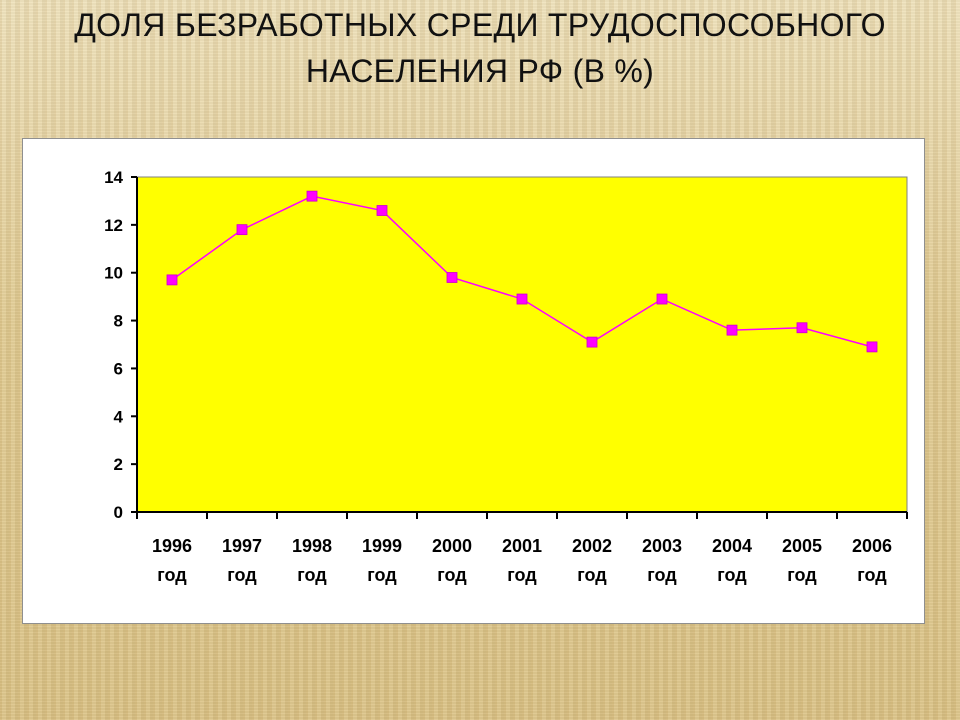 This screenshot has width=960, height=720. What do you see at coordinates (452, 546) in the screenshot?
I see `x-tick-label-line: 2000` at bounding box center [452, 546].